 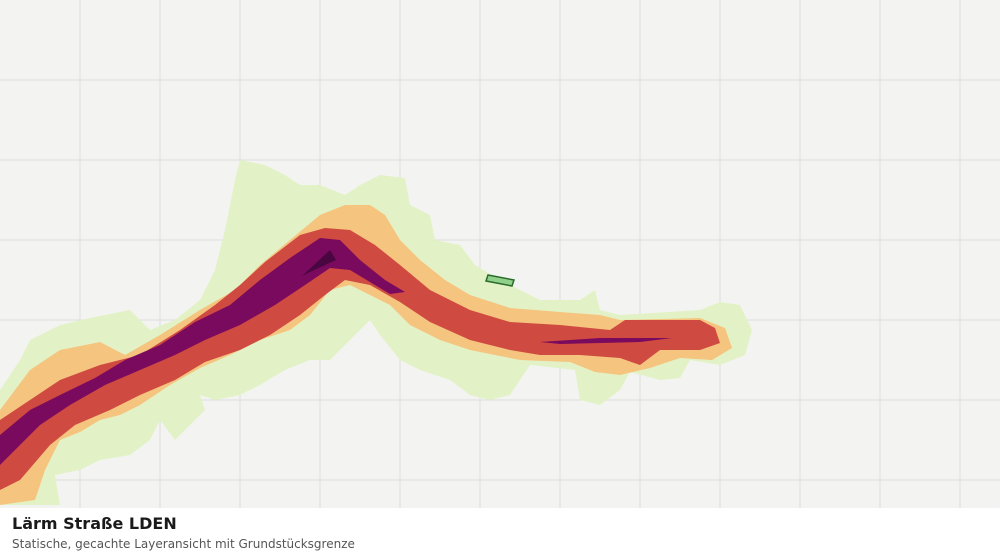 I want to click on parcel-boundary, so click(x=500, y=280).